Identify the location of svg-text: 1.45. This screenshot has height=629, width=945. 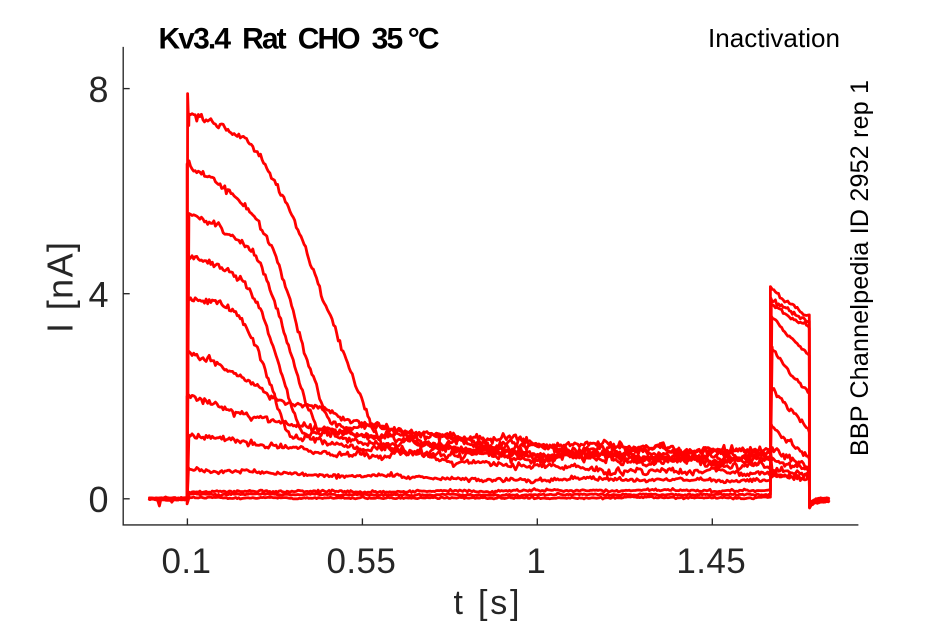
(711, 561).